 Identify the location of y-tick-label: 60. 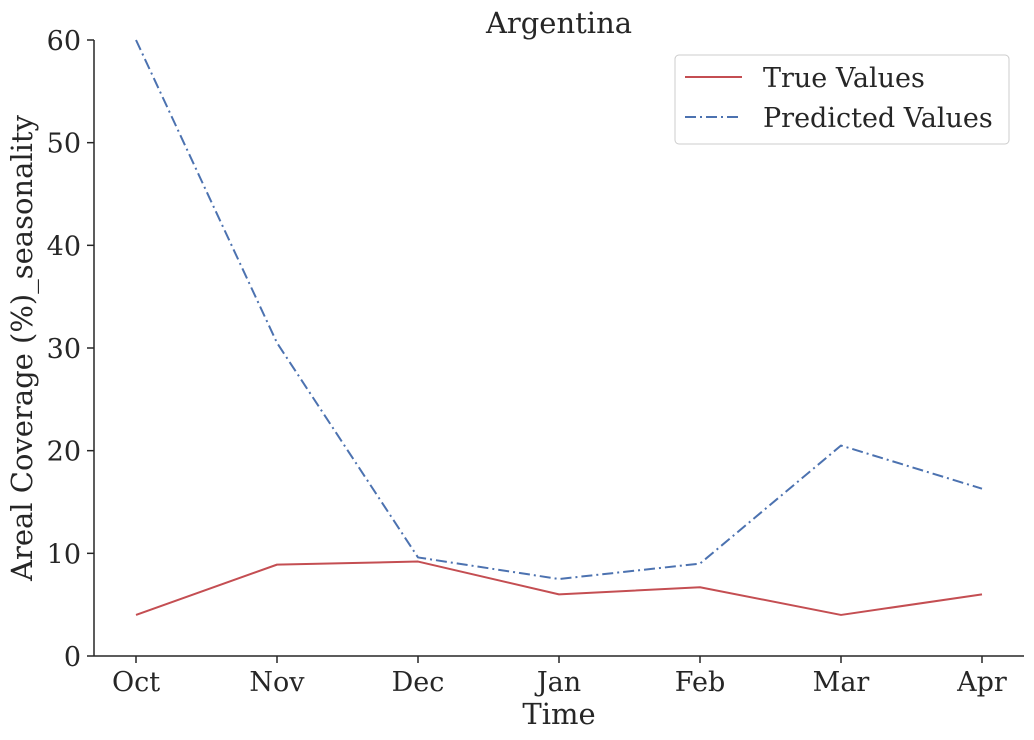
(64, 41).